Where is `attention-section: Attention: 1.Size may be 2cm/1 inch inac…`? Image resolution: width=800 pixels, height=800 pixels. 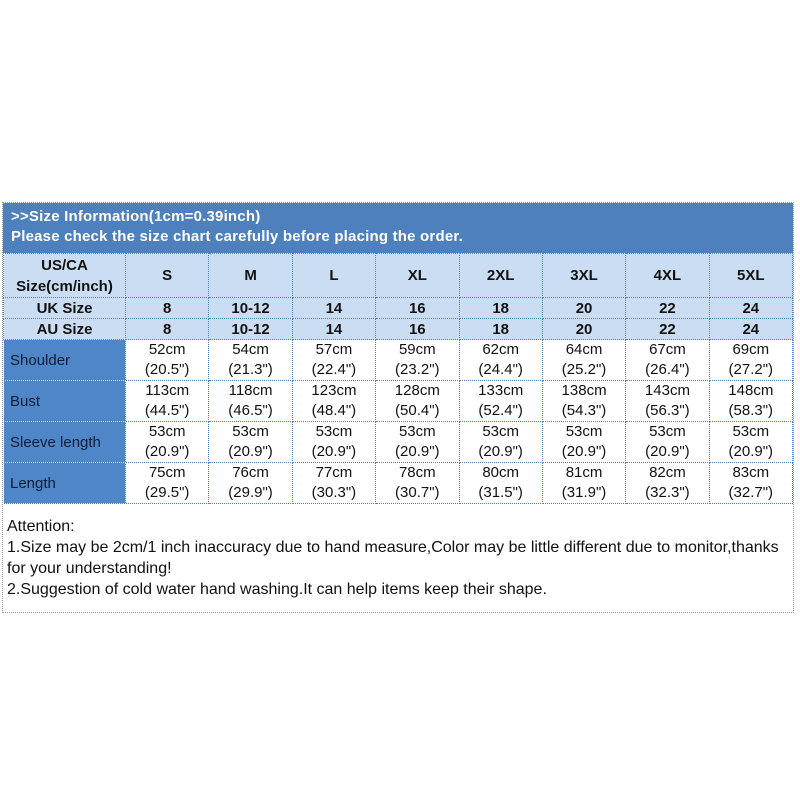
attention-section: Attention: 1.Size may be 2cm/1 inch inac… is located at coordinates (398, 558).